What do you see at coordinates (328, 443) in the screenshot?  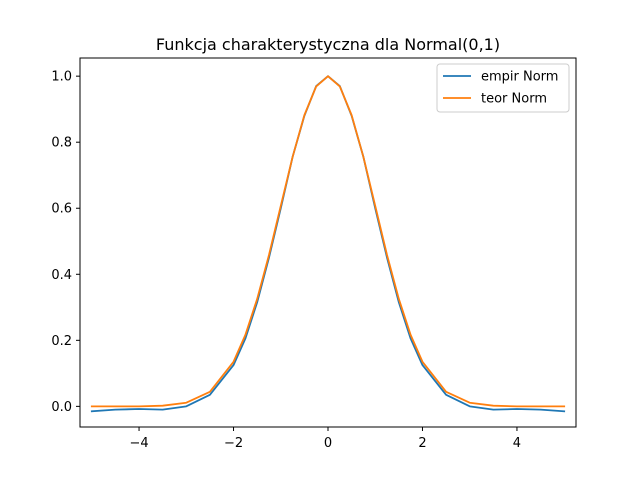 I see `x-tick-label: 0` at bounding box center [328, 443].